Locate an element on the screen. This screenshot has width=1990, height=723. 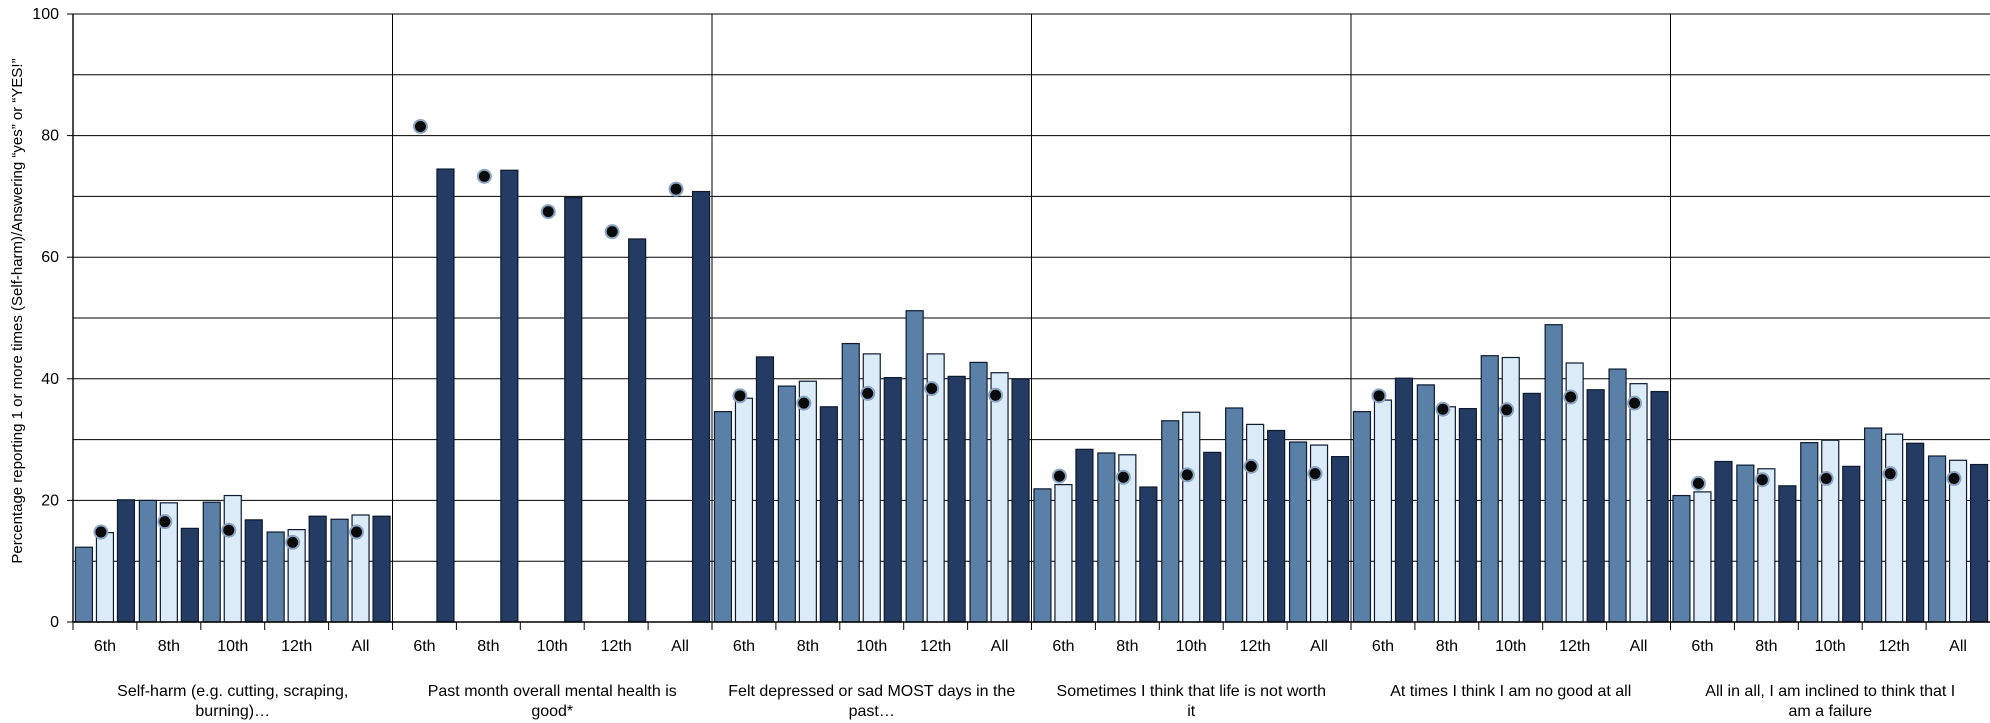
group-label: it is located at coordinates (1191, 711).